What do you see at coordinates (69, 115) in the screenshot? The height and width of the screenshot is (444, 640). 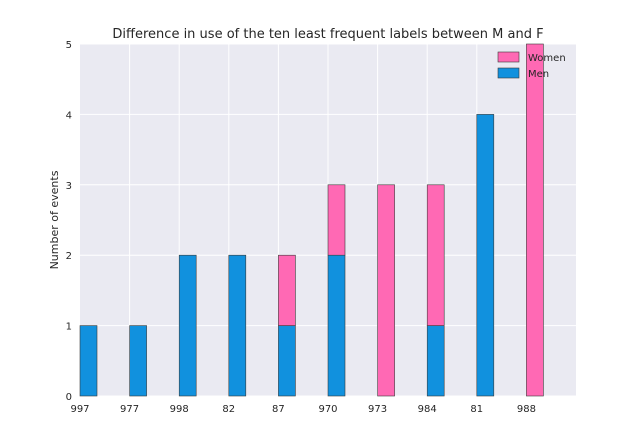 I see `y-tick-label: 4` at bounding box center [69, 115].